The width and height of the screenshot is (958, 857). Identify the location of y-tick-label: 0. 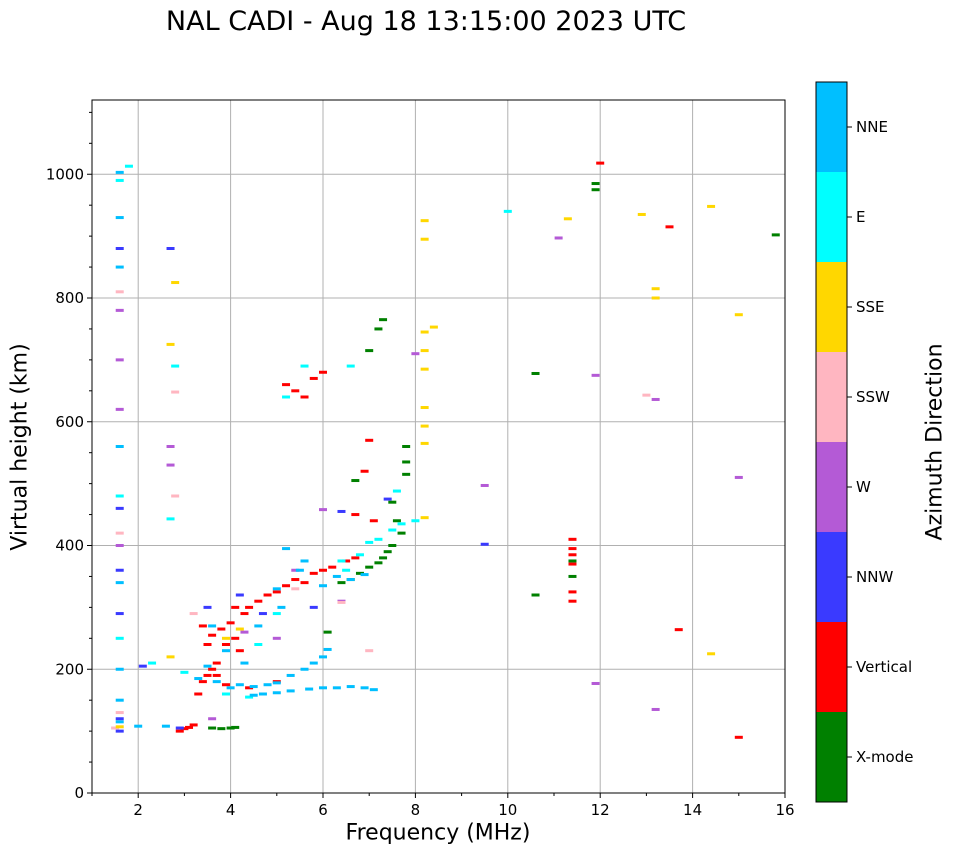
(79, 793).